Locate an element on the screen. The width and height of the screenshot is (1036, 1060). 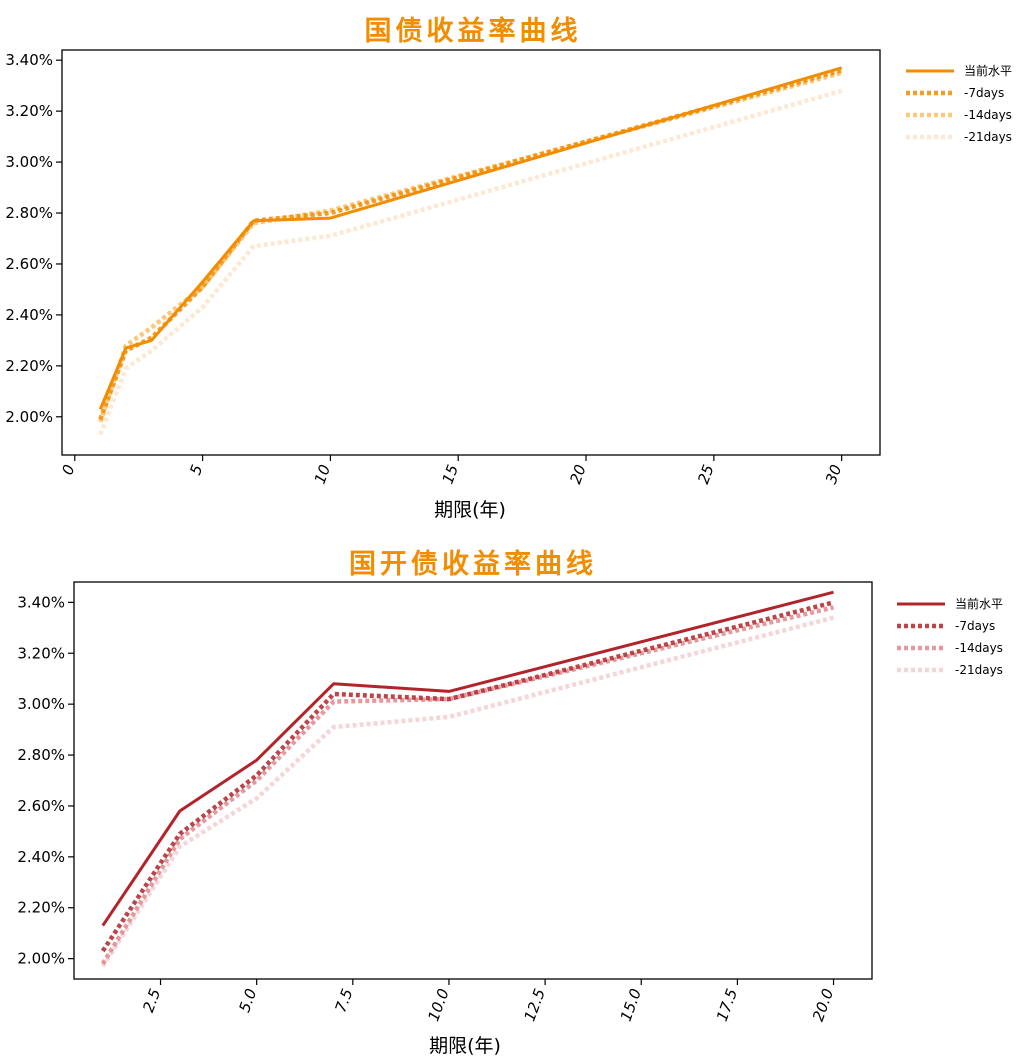
chart-title: 国开债收益率曲线 is located at coordinates (473, 564).